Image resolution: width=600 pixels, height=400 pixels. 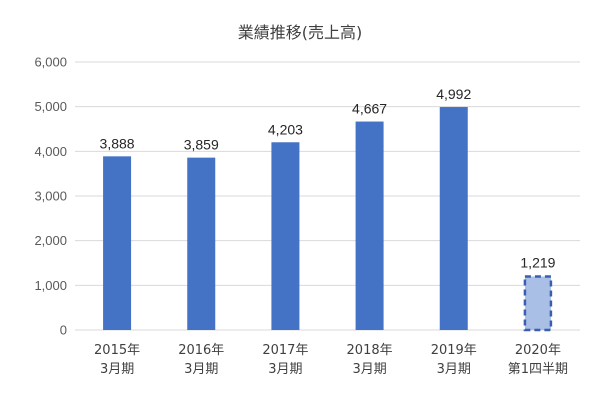 I want to click on data-label: 1,219, so click(x=537, y=263).